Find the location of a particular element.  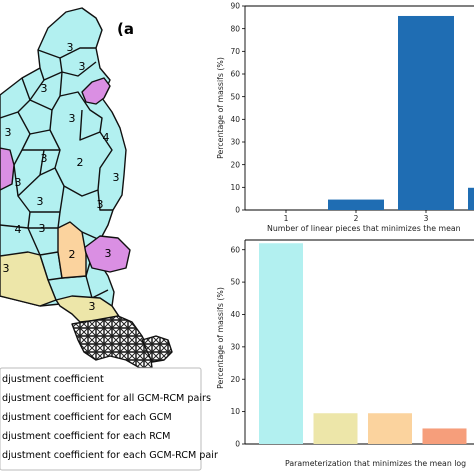

x-tick-label: 2 is located at coordinates (356, 218).